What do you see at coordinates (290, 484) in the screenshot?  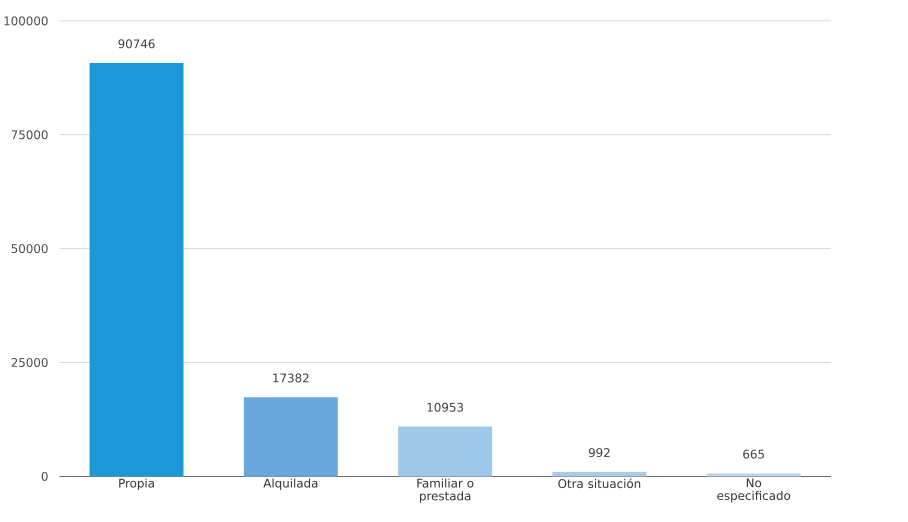 I see `x-tick-label: Alquilada` at bounding box center [290, 484].